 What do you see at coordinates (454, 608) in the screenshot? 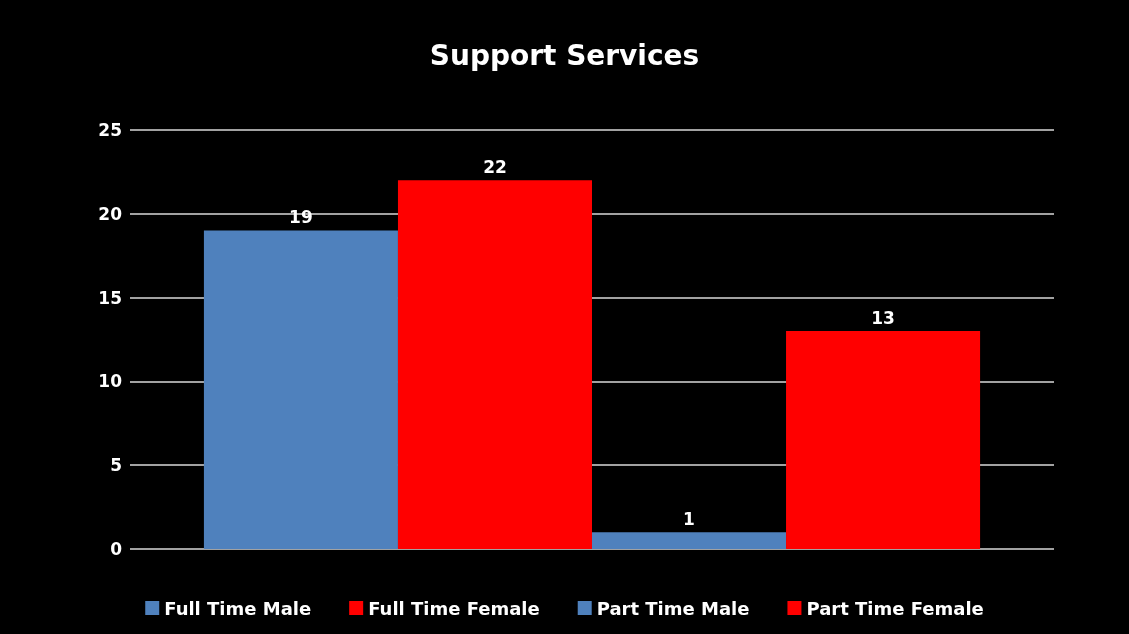
I see `legend-label: Full Time Female` at bounding box center [454, 608].